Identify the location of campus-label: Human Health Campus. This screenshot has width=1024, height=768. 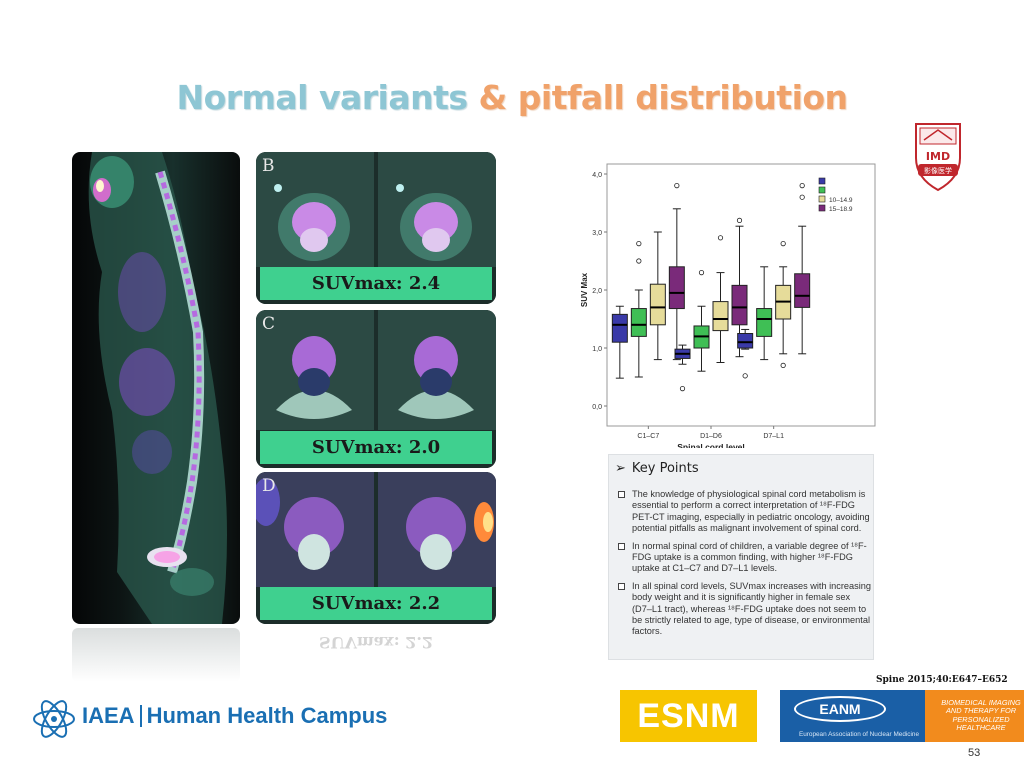
(267, 715).